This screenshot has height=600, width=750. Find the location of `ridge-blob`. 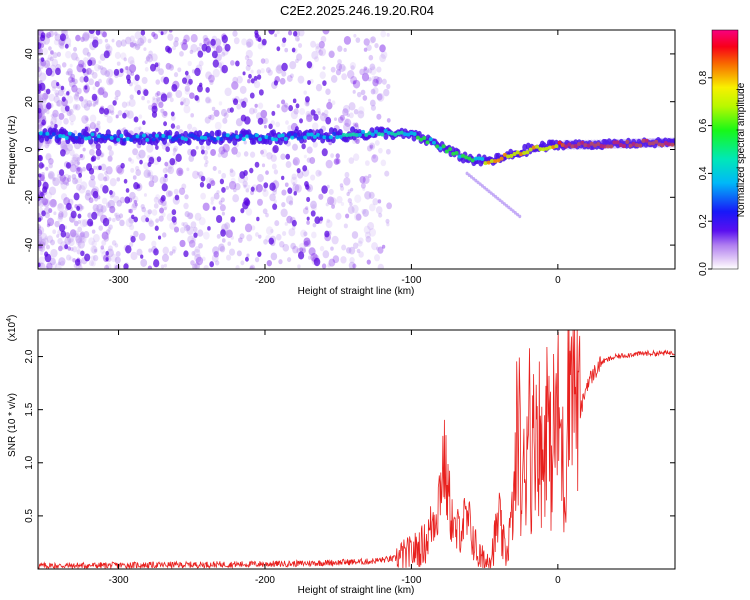

ridge-blob is located at coordinates (154, 135).